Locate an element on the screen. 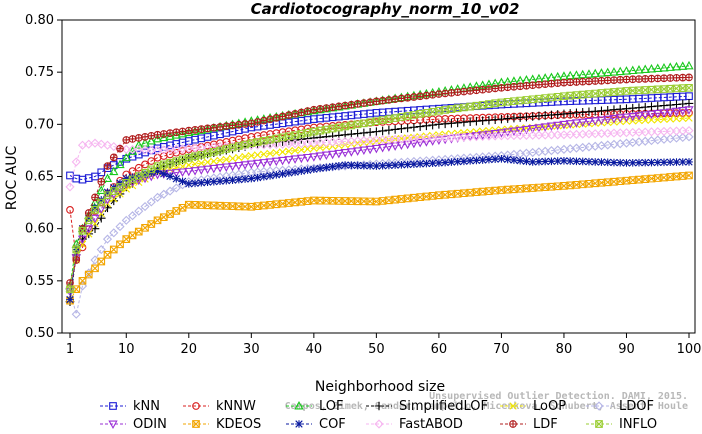 This screenshot has width=702, height=434. x-tick-label: 40 is located at coordinates (314, 349).